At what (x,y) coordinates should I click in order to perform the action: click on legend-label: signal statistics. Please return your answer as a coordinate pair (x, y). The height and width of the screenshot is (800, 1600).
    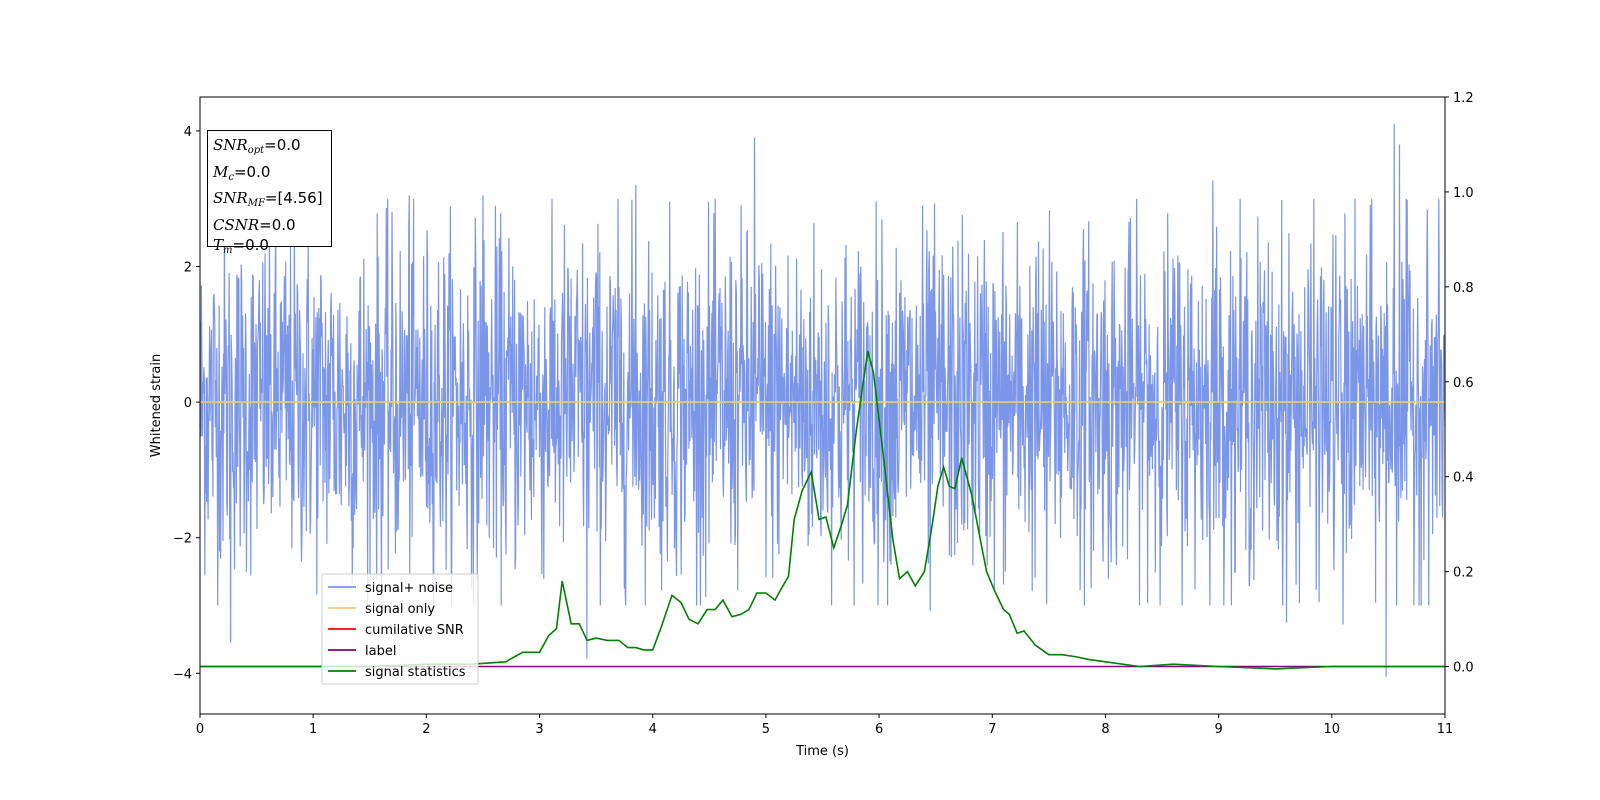
    Looking at the image, I should click on (415, 672).